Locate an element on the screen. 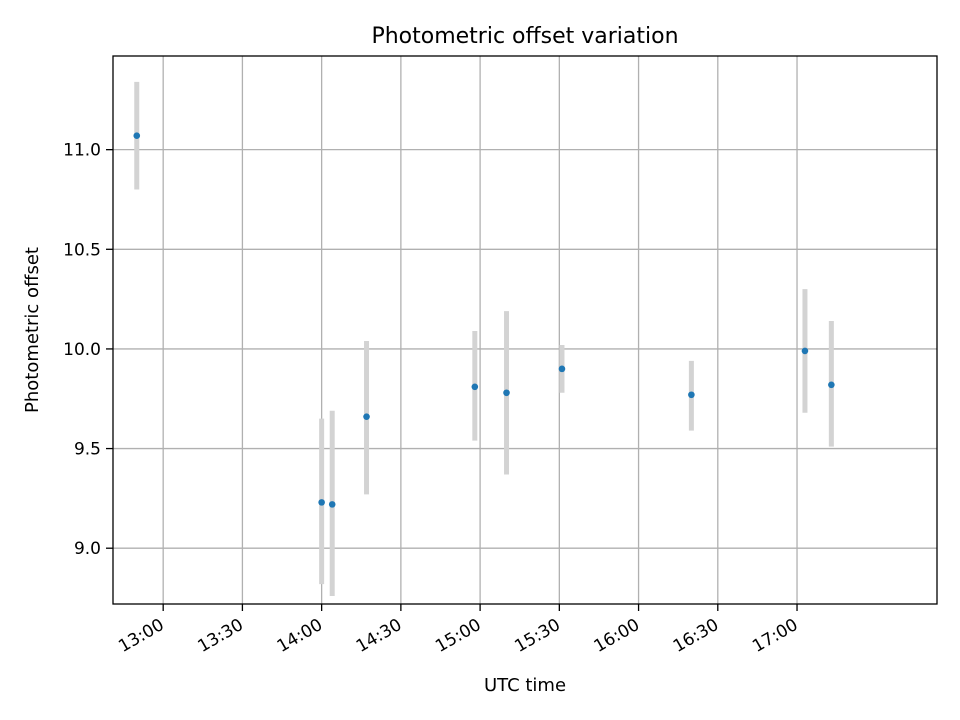 This screenshot has width=960, height=720. x-tick-label: 13:30 is located at coordinates (220, 636).